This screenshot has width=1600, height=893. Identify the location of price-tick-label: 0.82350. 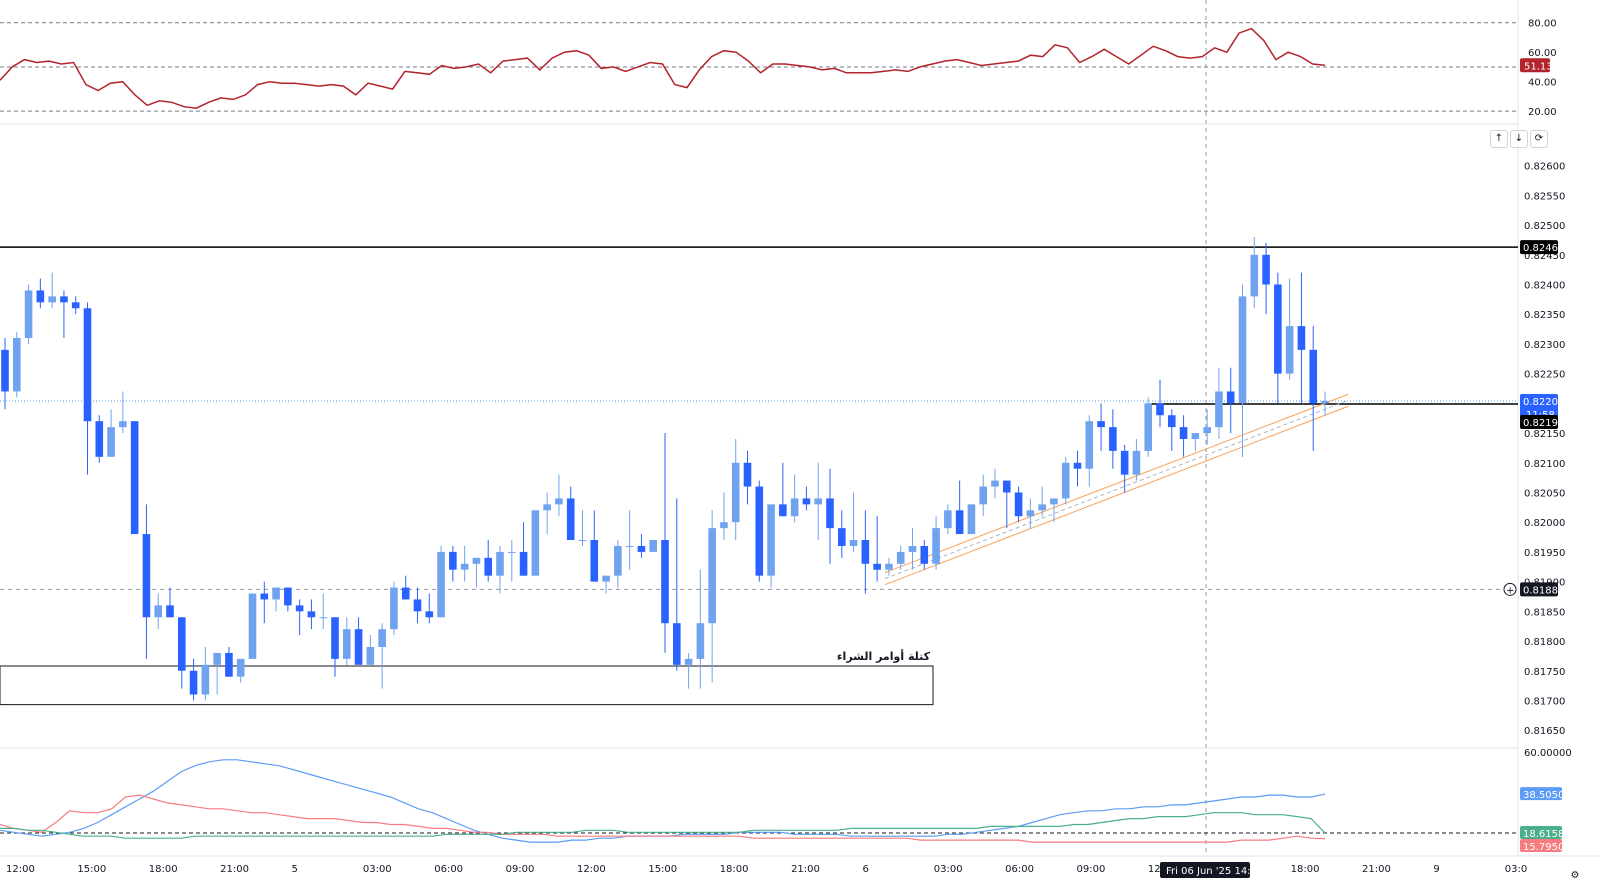
(1544, 315).